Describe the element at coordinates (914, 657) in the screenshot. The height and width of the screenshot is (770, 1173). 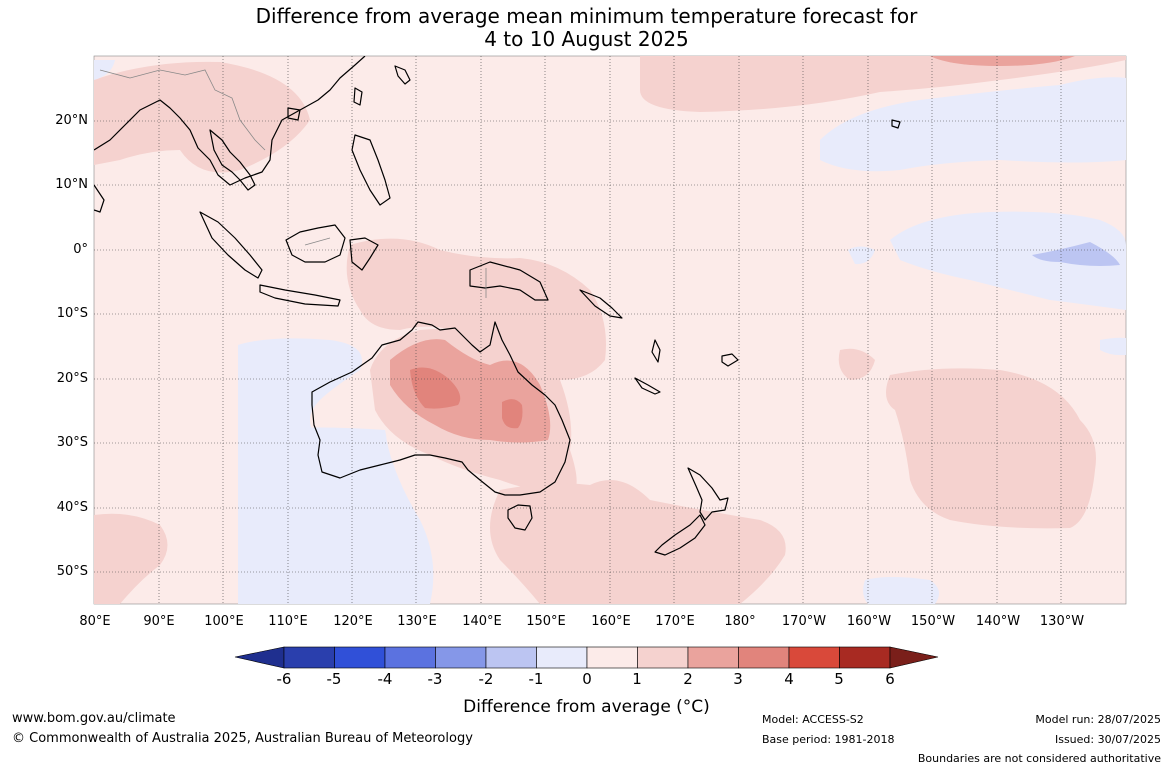
I see `colorbar-extend-high` at that location.